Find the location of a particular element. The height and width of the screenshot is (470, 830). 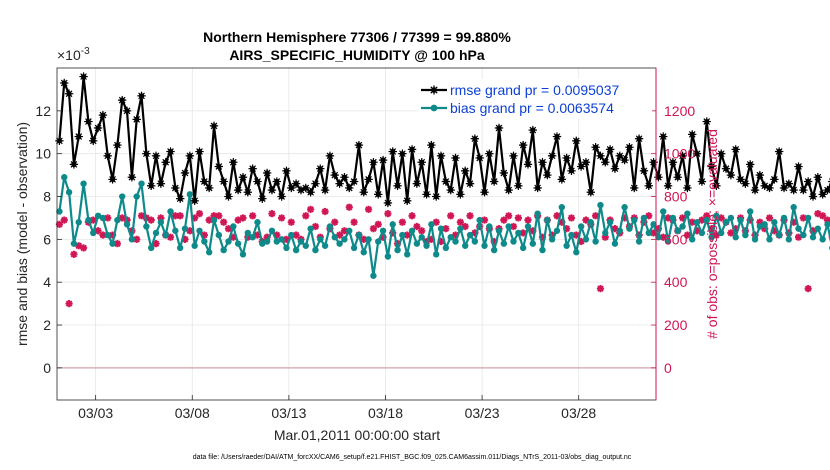

right-tick-label: 800 is located at coordinates (676, 197).